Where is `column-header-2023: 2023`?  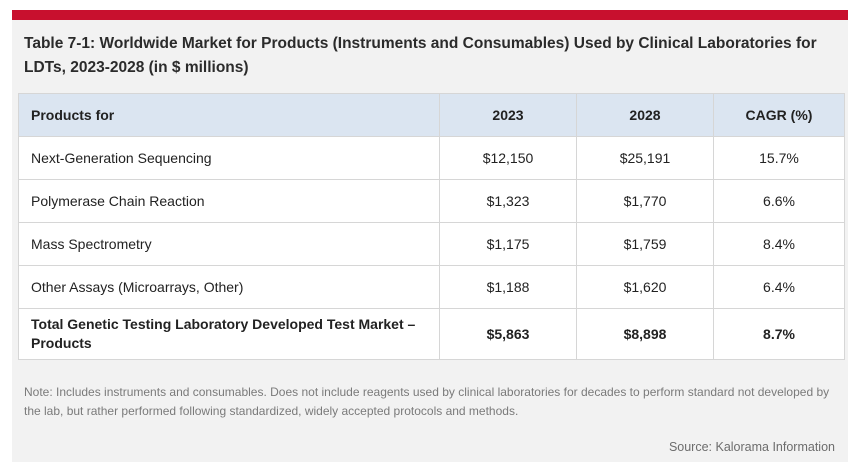
column-header-2023: 2023 is located at coordinates (508, 115).